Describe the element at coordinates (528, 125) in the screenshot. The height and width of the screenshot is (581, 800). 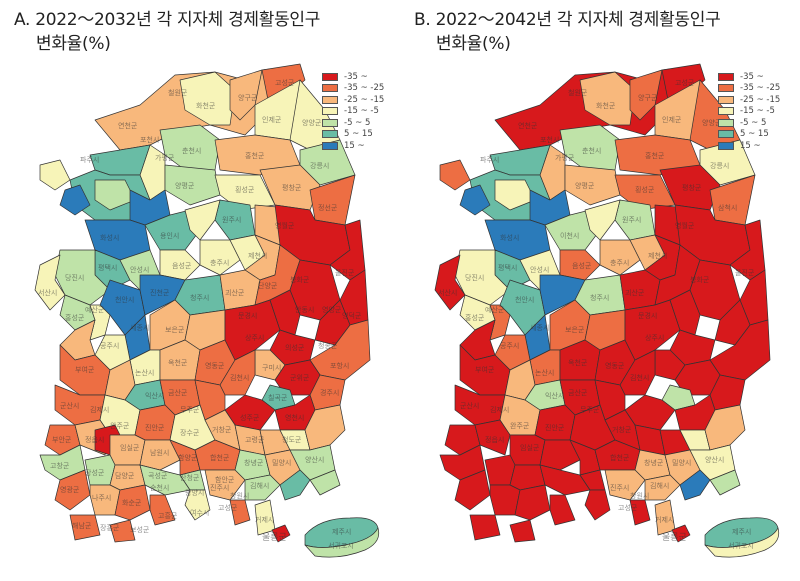
I see `svg-text: 연천군` at that location.